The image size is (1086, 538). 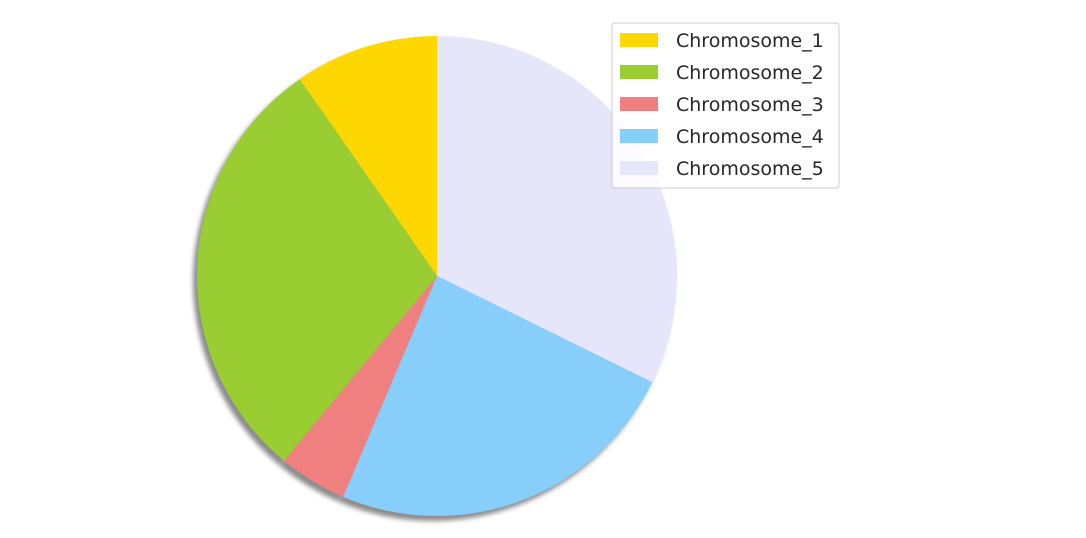 What do you see at coordinates (750, 73) in the screenshot?
I see `legend-label-chromosome-2: Chromosome_2` at bounding box center [750, 73].